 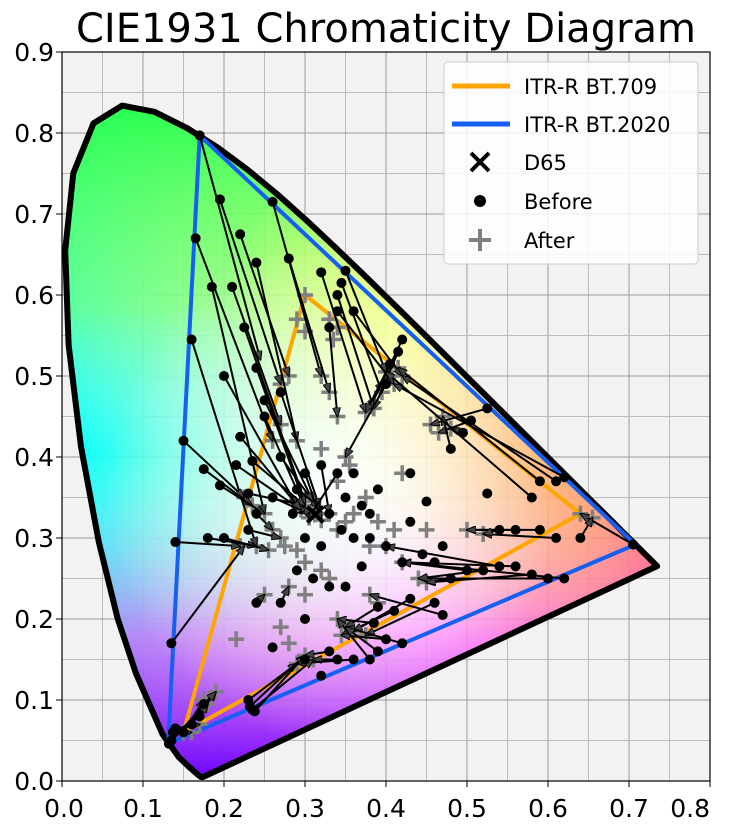 I want to click on x-tick-label: 0.5, so click(x=467, y=808).